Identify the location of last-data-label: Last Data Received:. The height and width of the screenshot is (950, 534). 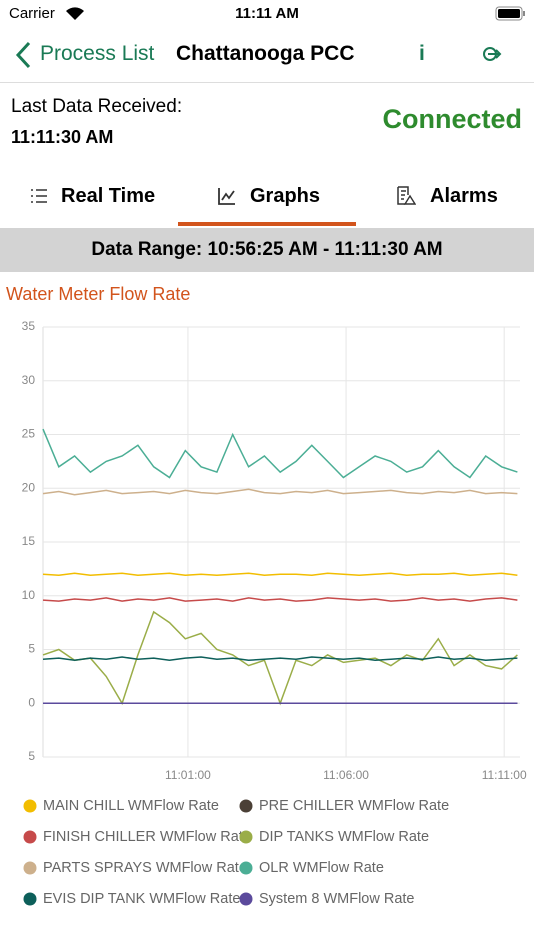
(97, 106).